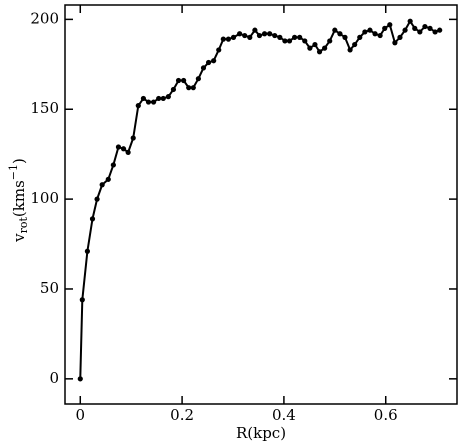  I want to click on x-tick-label: 0.2, so click(182, 415).